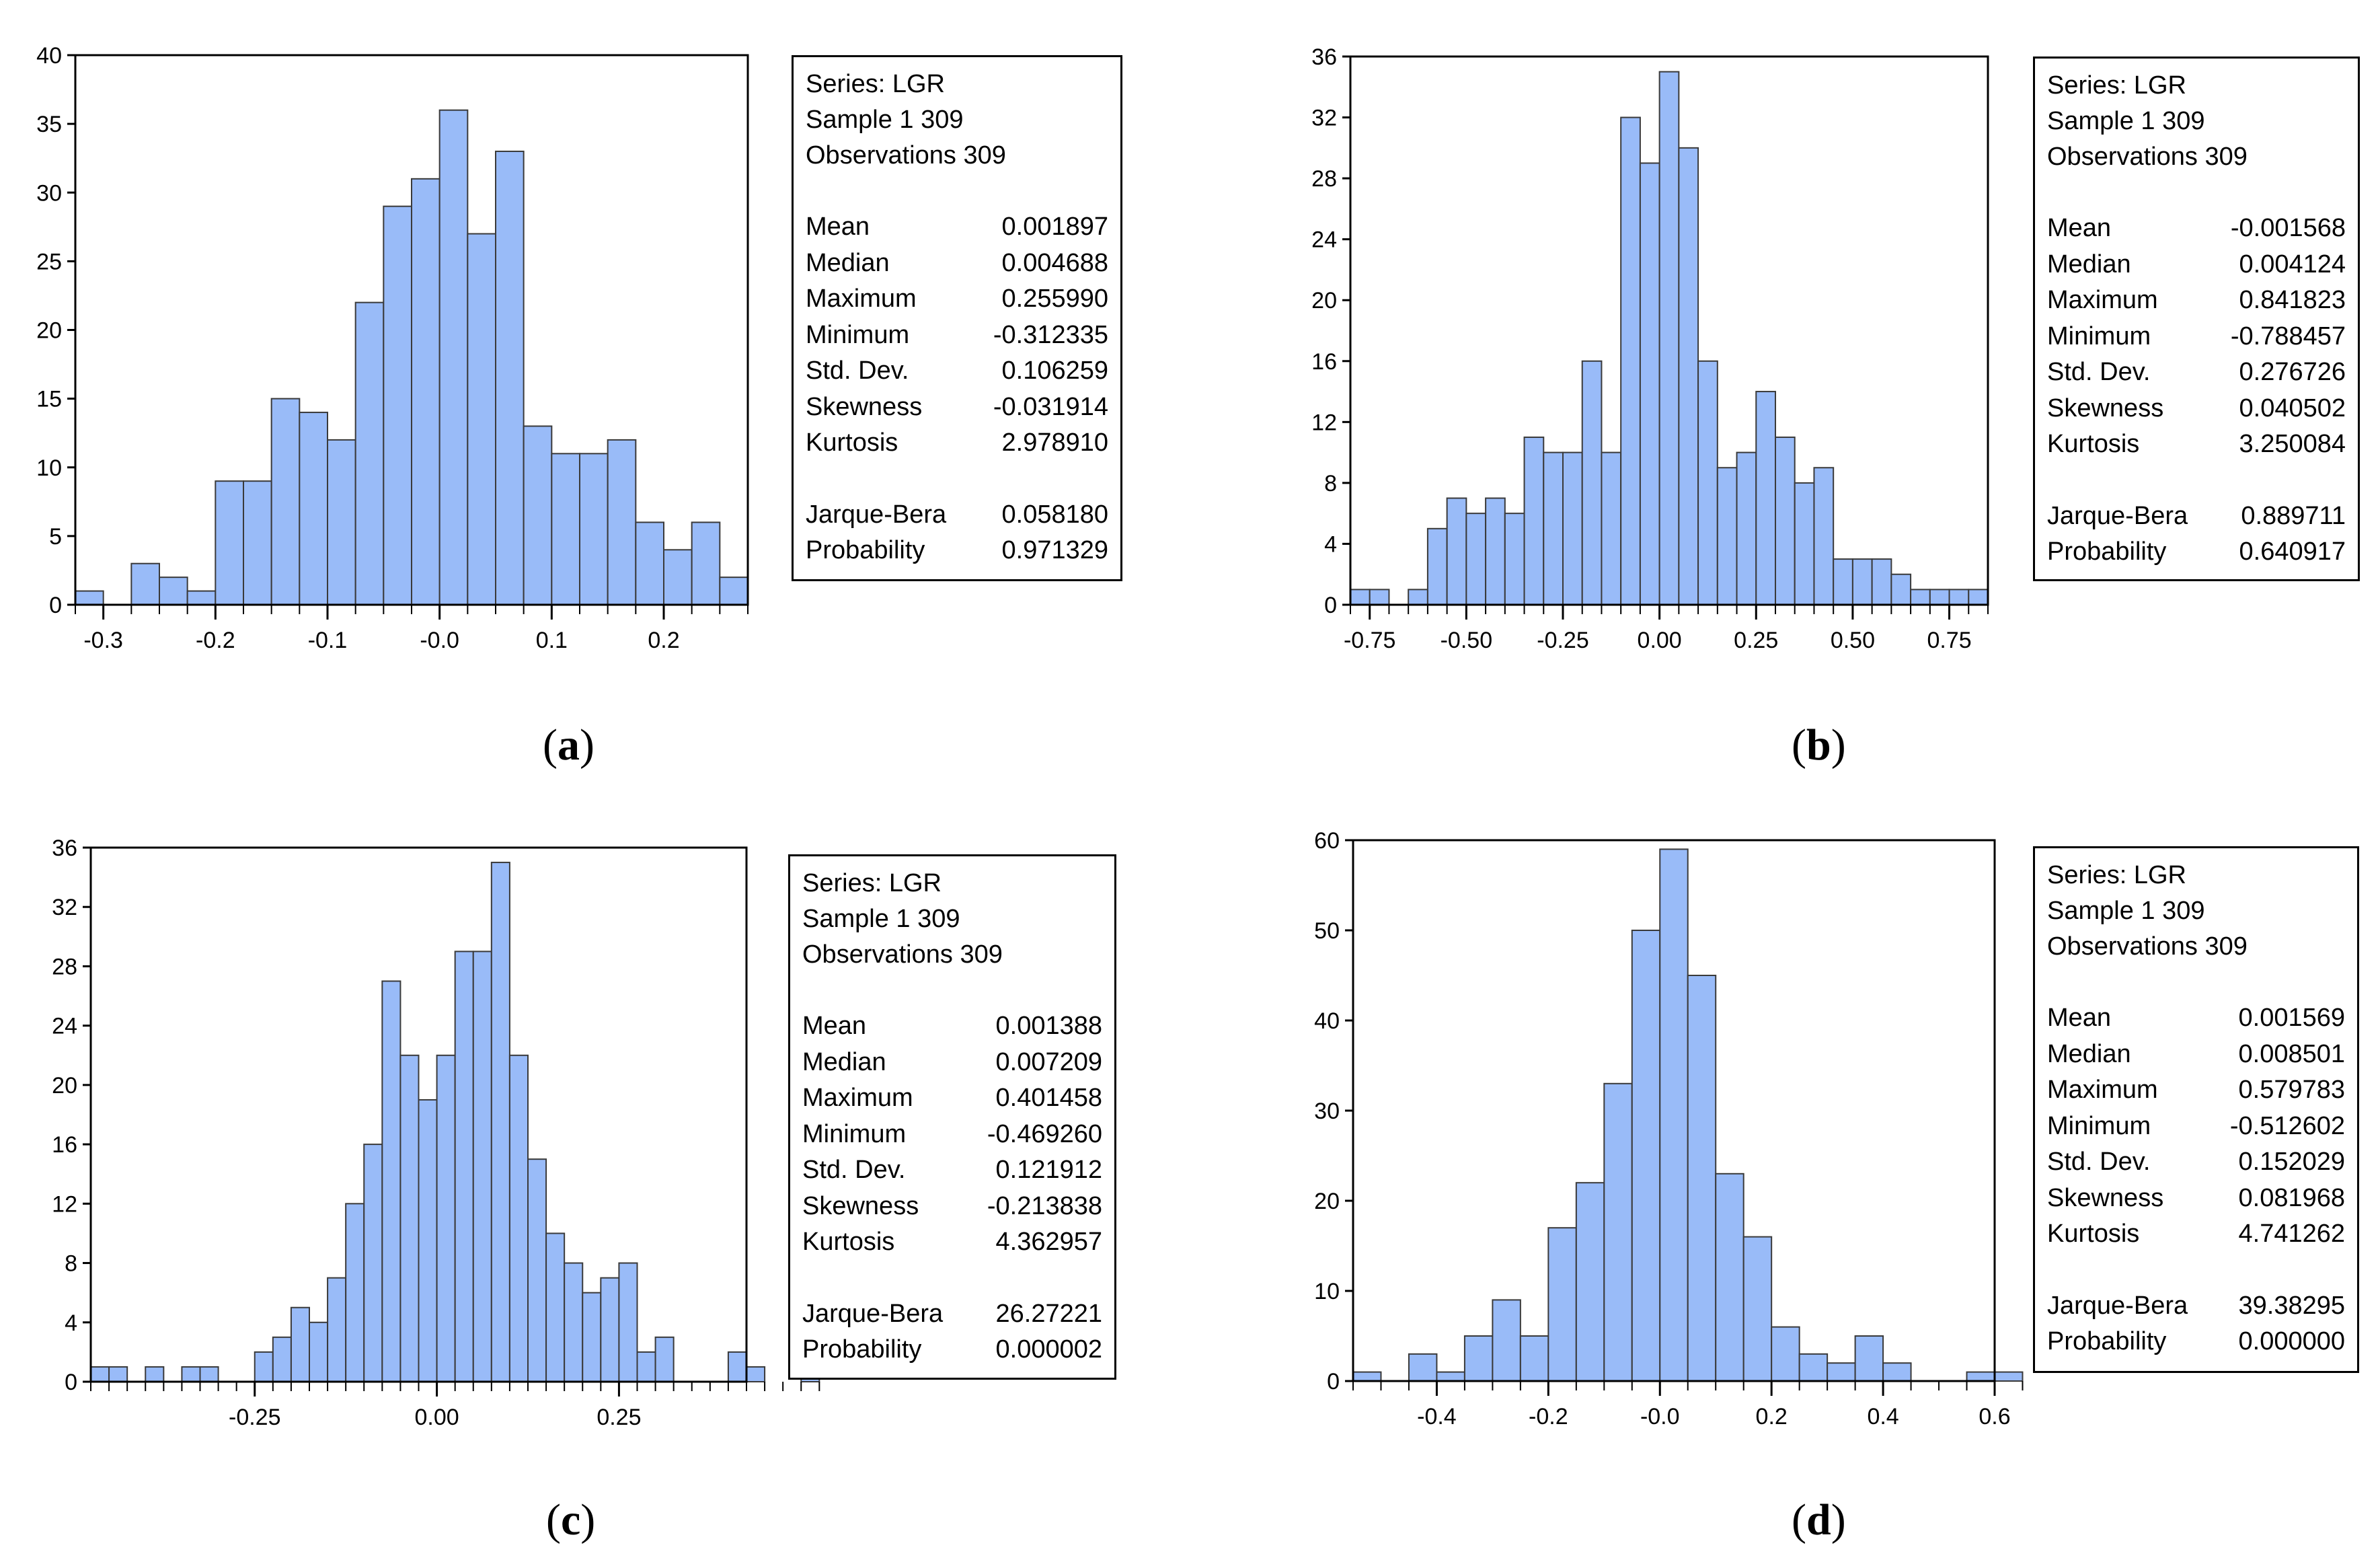 The image size is (2380, 1562). Describe the element at coordinates (2288, 336) in the screenshot. I see `stats-value: -0.788457` at that location.